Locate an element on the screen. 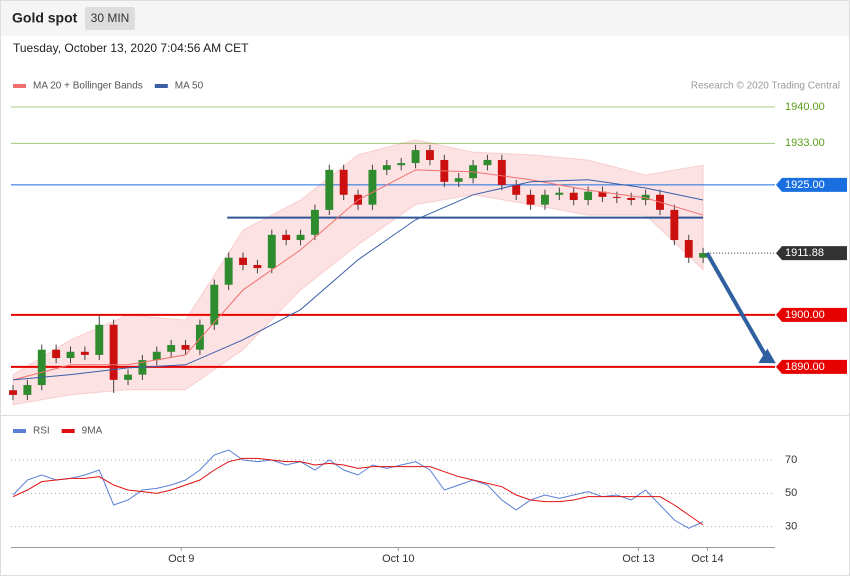  timeframe: 30 MIN is located at coordinates (110, 18).